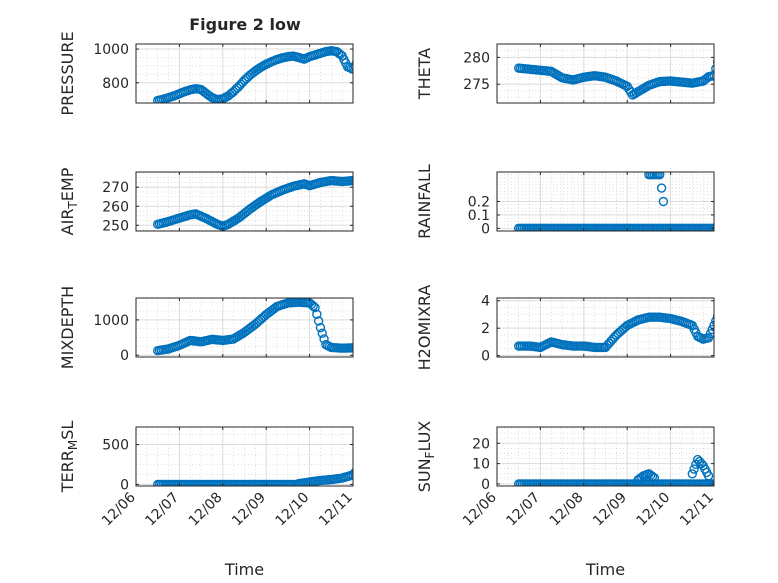  What do you see at coordinates (206, 510) in the screenshot?
I see `x-tick-label: 12/08` at bounding box center [206, 510].